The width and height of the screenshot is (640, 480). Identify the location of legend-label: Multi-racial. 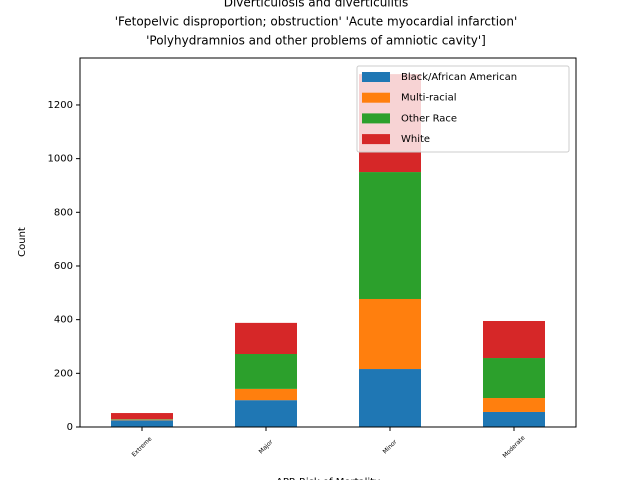
(428, 98).